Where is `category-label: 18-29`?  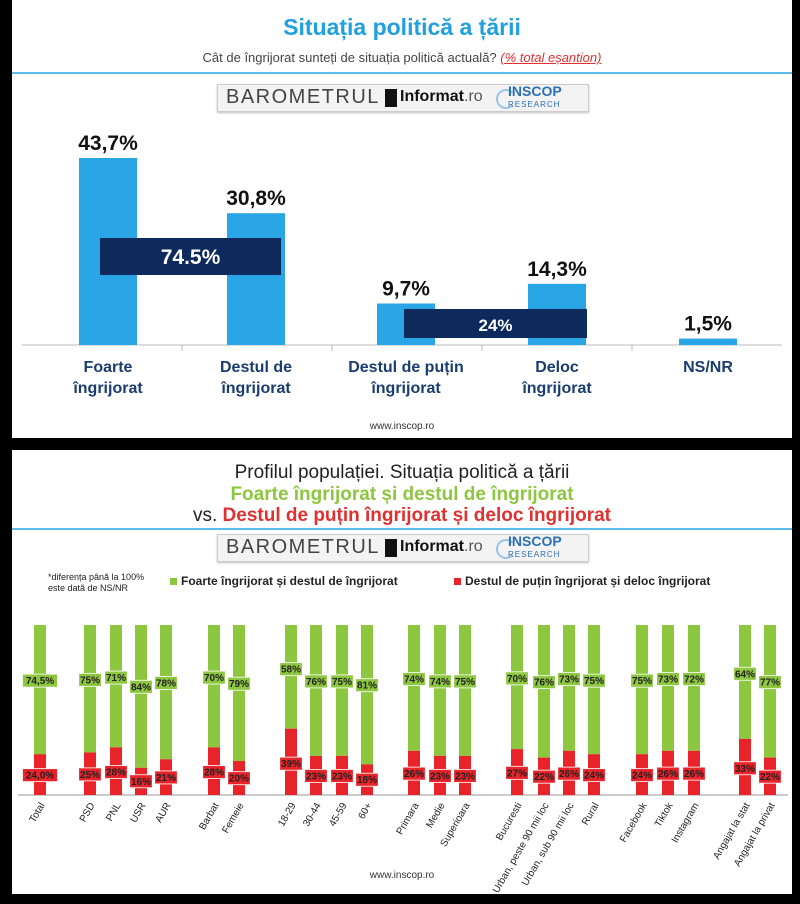 category-label: 18-29 is located at coordinates (287, 815).